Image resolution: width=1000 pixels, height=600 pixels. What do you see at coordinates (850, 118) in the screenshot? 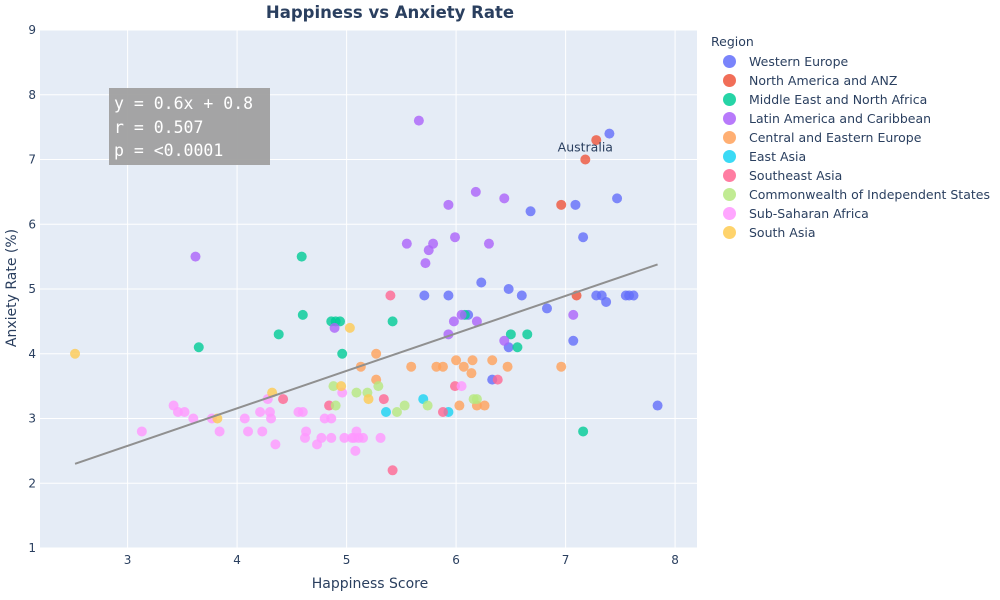
I see `legend-item-latin-america-and-caribbean: Latin America and Caribbean` at bounding box center [850, 118].